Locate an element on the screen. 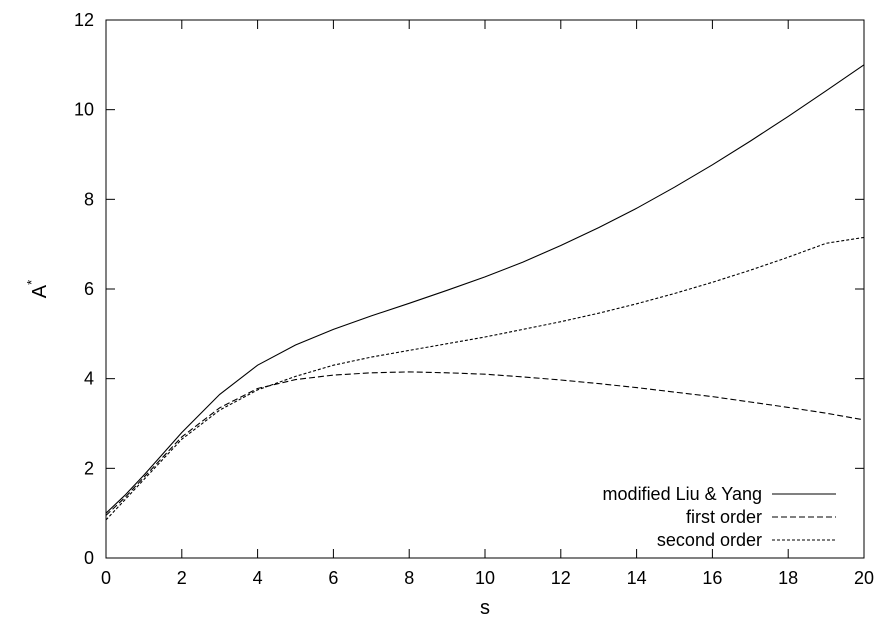 The image size is (885, 630). y-tick-label: 6 is located at coordinates (89, 289).